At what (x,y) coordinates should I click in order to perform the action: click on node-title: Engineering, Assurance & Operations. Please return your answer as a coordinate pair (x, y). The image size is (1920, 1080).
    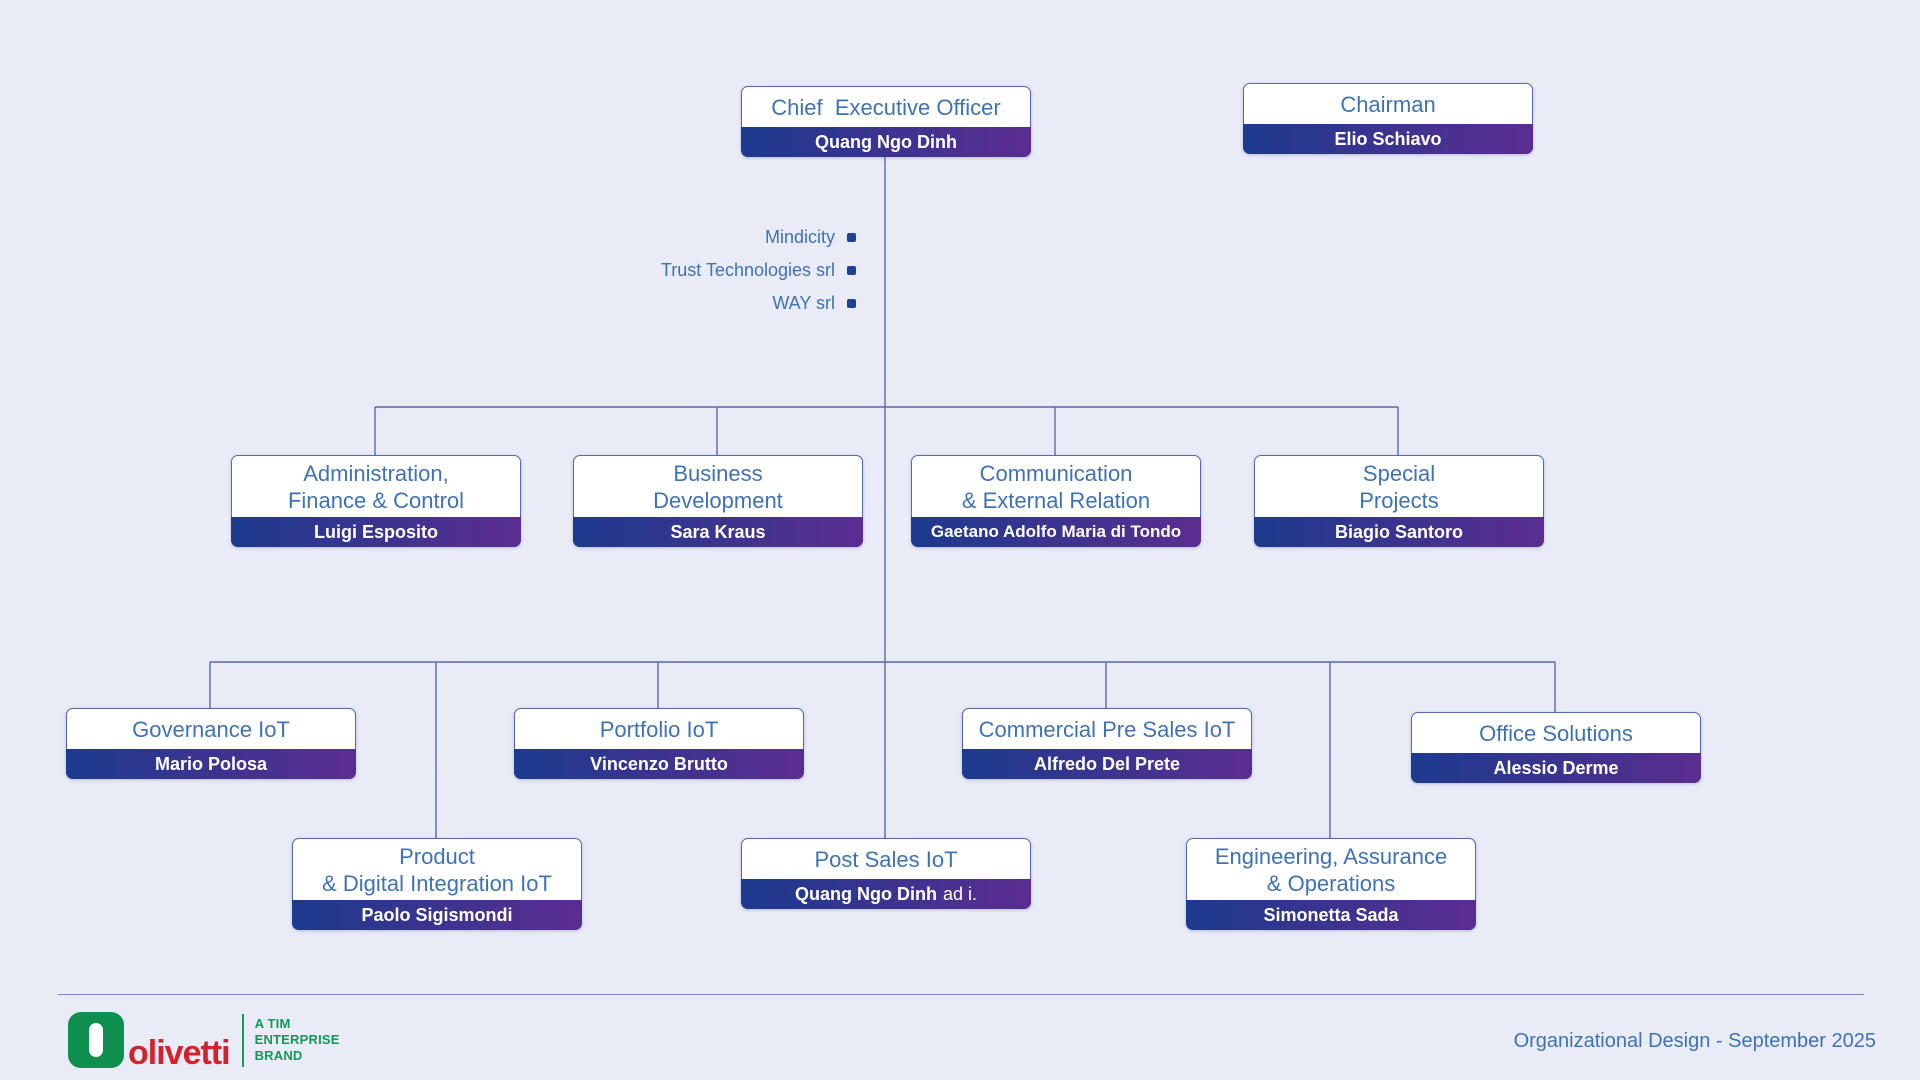
    Looking at the image, I should click on (1331, 869).